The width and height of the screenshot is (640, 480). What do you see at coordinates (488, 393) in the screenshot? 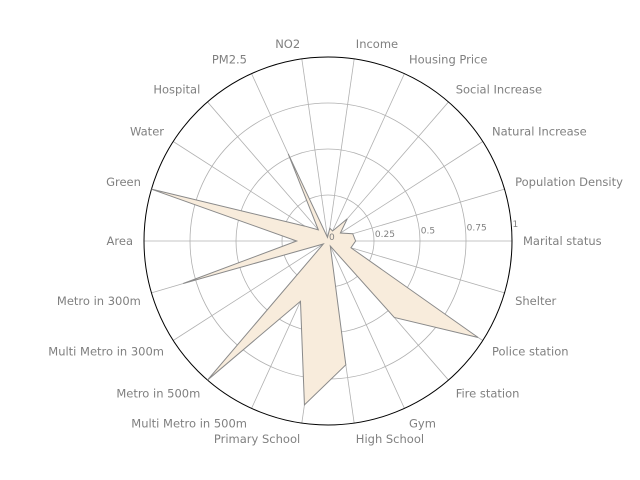
I see `radar-axis-label: Fire station` at bounding box center [488, 393].